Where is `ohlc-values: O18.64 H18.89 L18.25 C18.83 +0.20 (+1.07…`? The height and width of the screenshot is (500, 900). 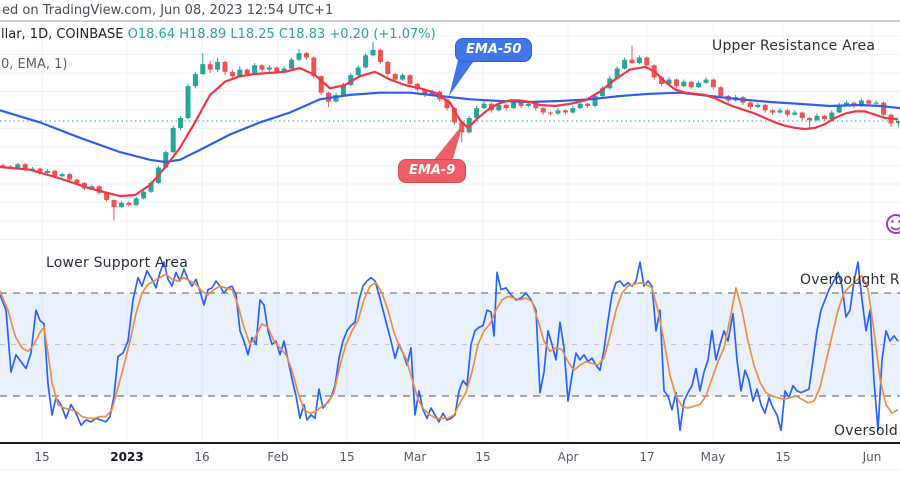 ohlc-values: O18.64 H18.89 L18.25 C18.83 +0.20 (+1.07… is located at coordinates (281, 34).